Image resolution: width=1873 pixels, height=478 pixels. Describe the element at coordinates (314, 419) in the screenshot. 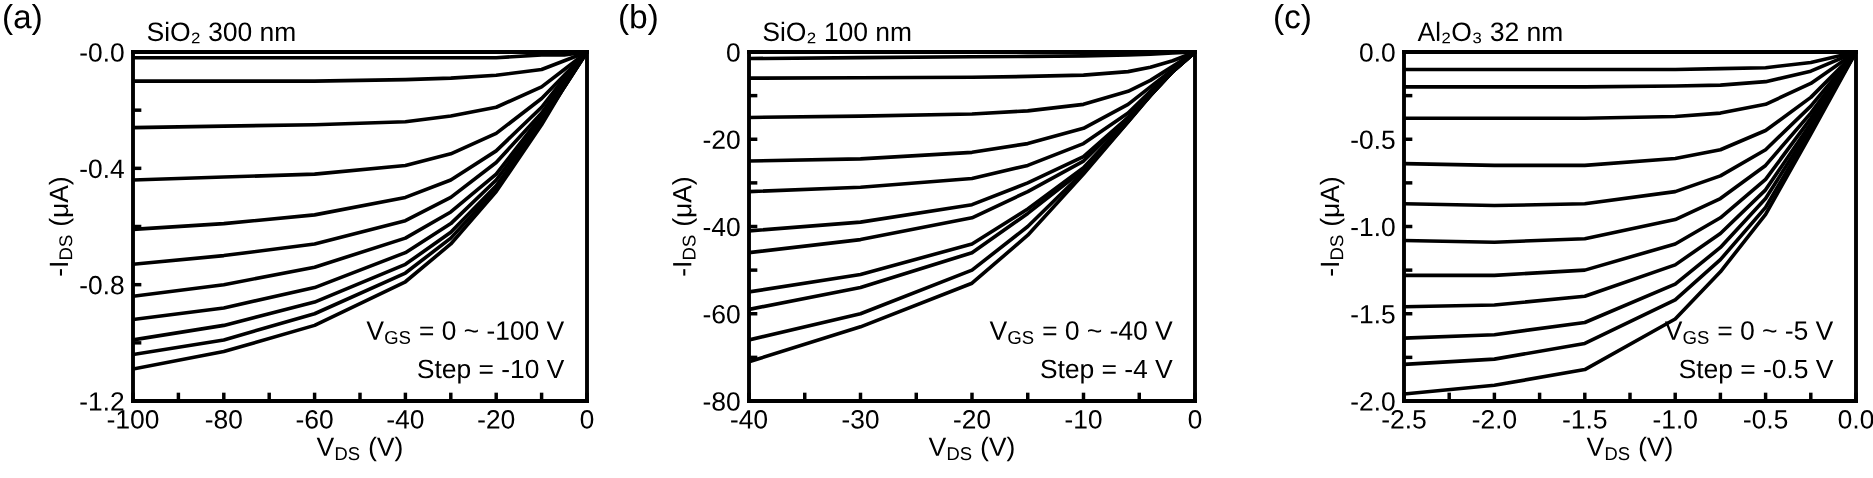

I see `x-tick-label: -60` at that location.